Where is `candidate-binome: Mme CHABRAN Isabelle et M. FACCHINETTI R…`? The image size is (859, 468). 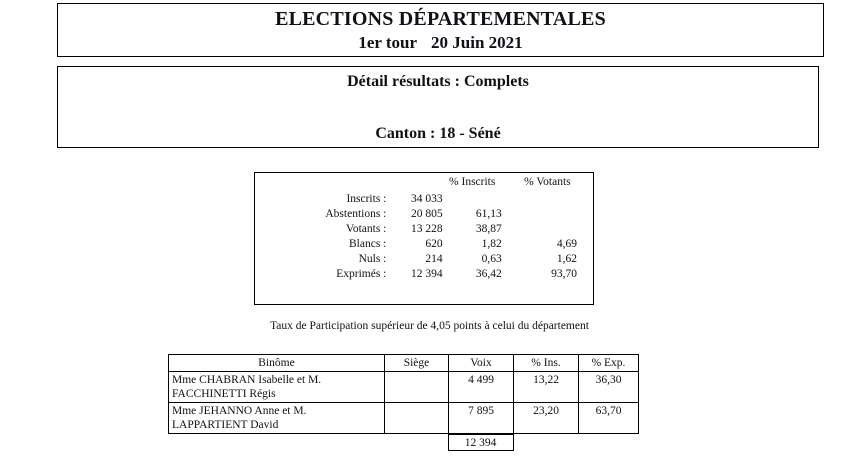 candidate-binome: Mme CHABRAN Isabelle et M. FACCHINETTI R… is located at coordinates (276, 387).